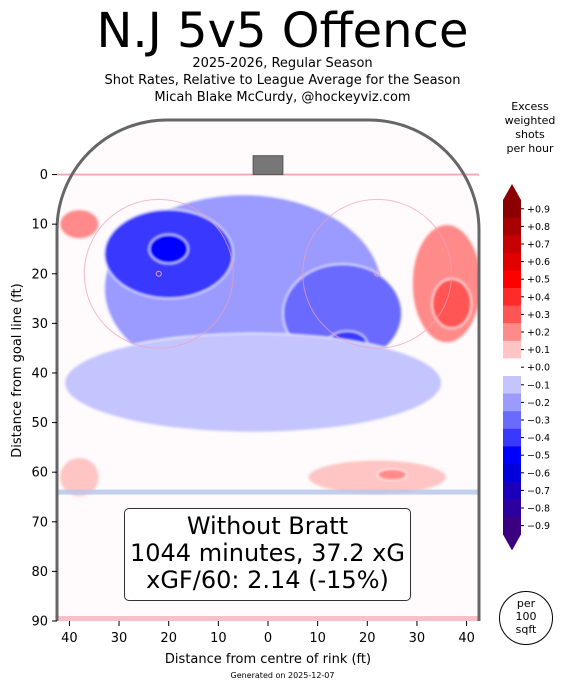 This screenshot has width=565, height=691. Describe the element at coordinates (282, 63) in the screenshot. I see `chart-subtitle-season: 2025-2026, Regular Season` at that location.